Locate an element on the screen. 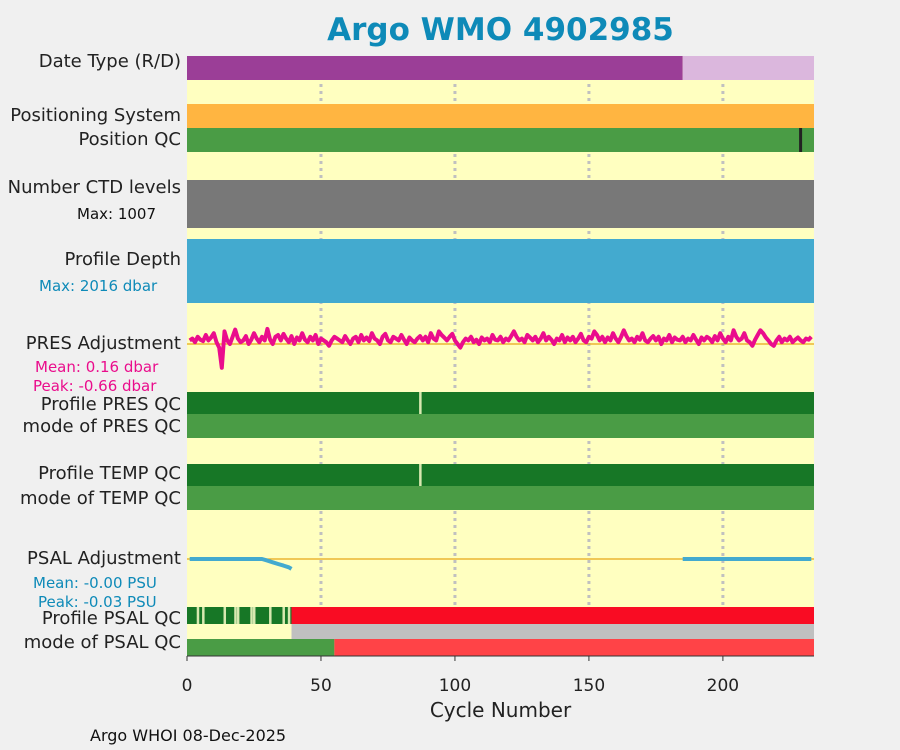 The height and width of the screenshot is (750, 900). label-data-type: Date Type (R/D) is located at coordinates (109, 61).